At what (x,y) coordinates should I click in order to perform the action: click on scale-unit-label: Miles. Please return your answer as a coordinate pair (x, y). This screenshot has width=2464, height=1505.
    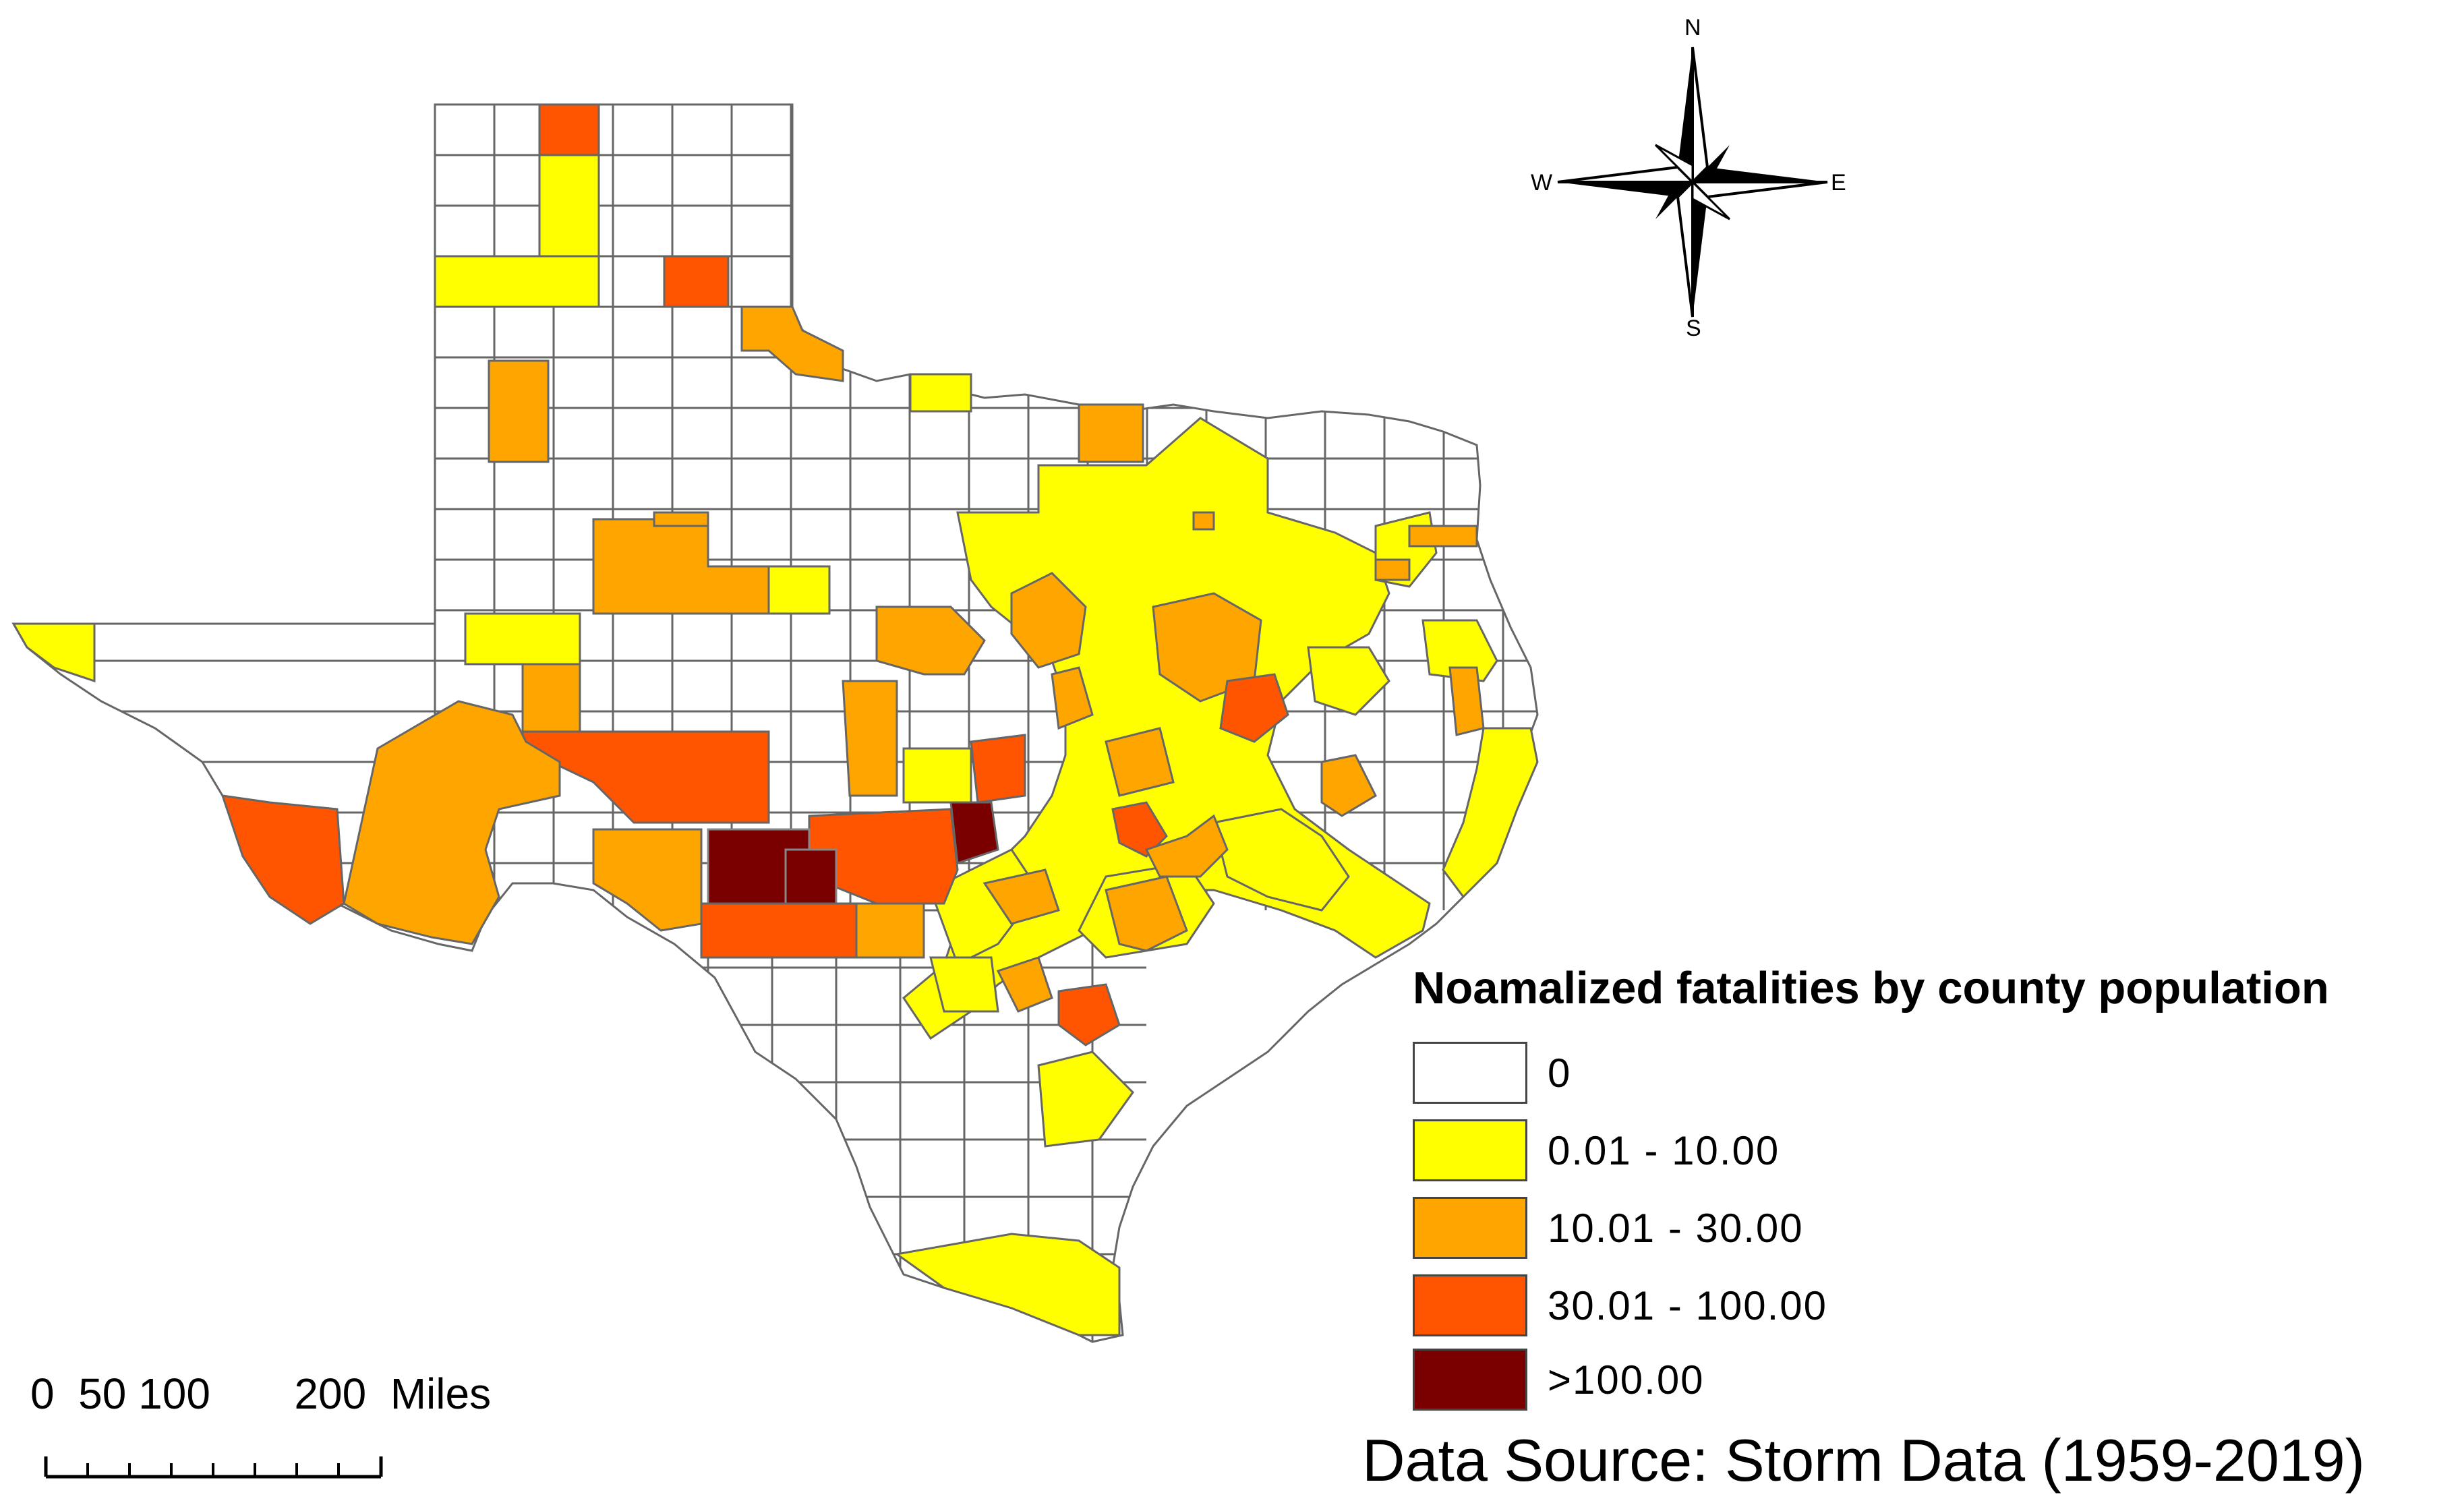
    Looking at the image, I should click on (441, 1393).